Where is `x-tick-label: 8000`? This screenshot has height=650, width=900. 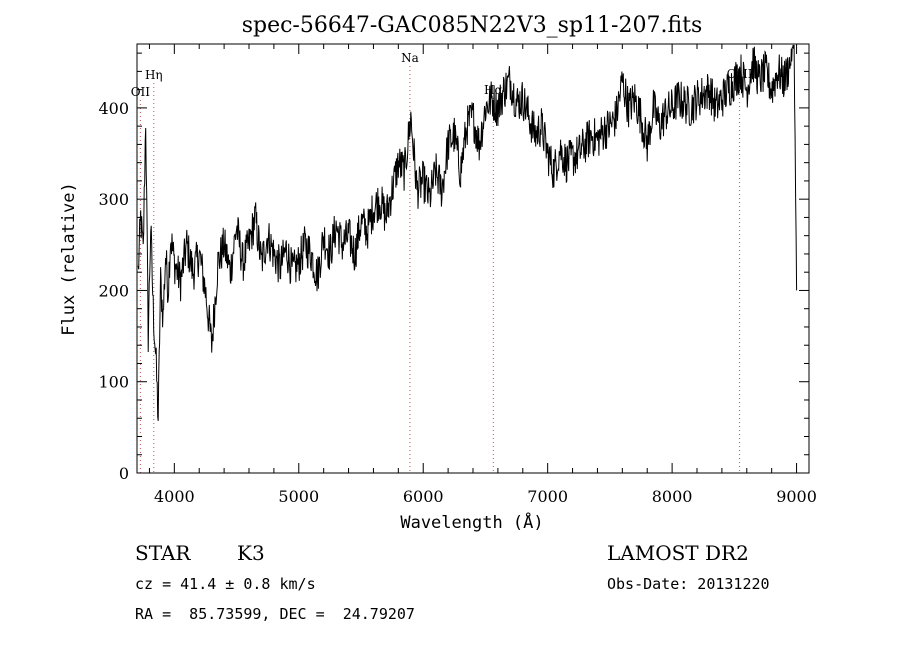 x-tick-label: 8000 is located at coordinates (672, 496).